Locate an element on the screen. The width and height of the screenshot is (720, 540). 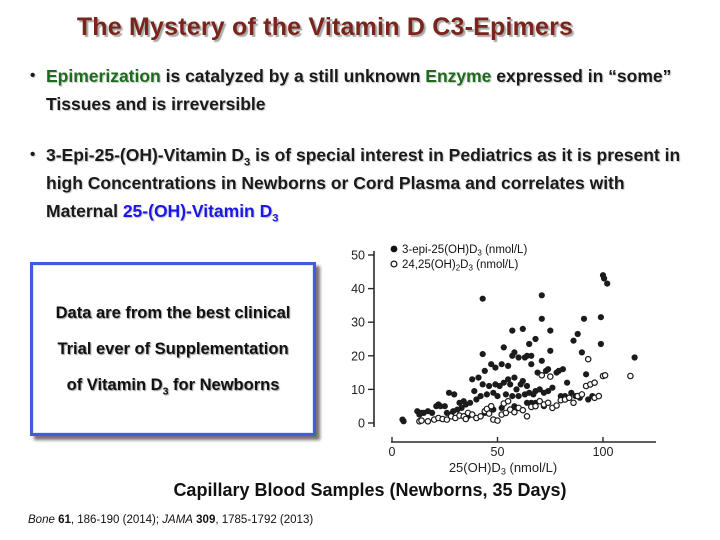
callout-line-3: of Vitamin D3 for Newborns is located at coordinates (173, 386).